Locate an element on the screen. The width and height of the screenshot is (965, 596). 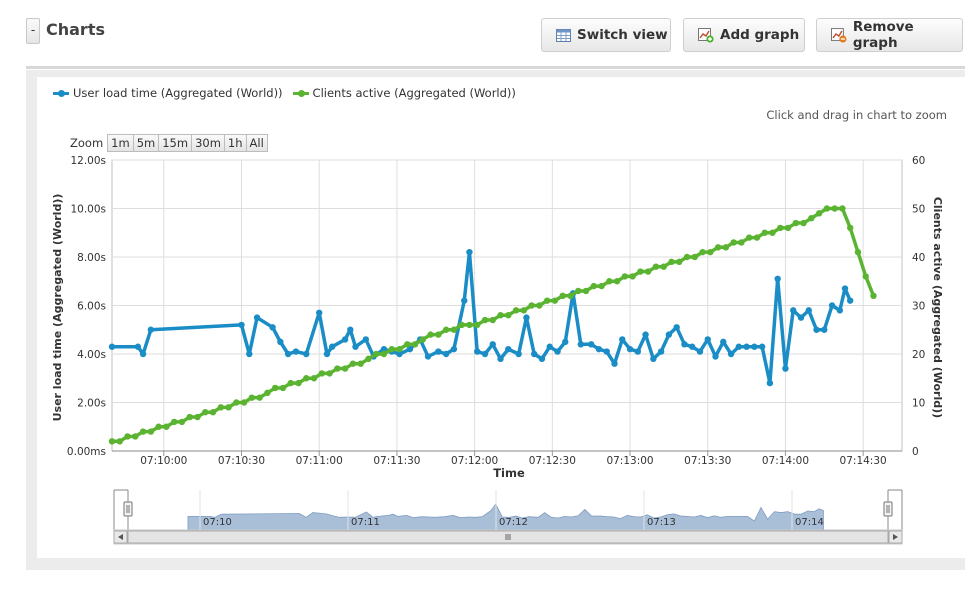
add-graph-label: Add graph is located at coordinates (760, 35).